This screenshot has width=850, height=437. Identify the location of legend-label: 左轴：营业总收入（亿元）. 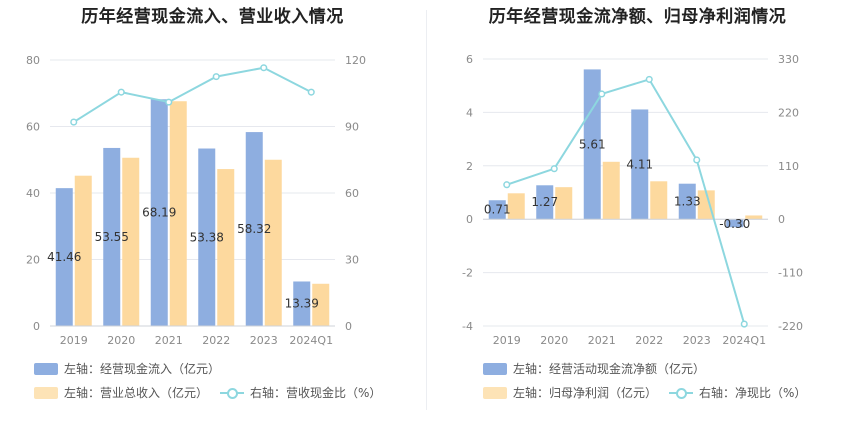
(136, 393).